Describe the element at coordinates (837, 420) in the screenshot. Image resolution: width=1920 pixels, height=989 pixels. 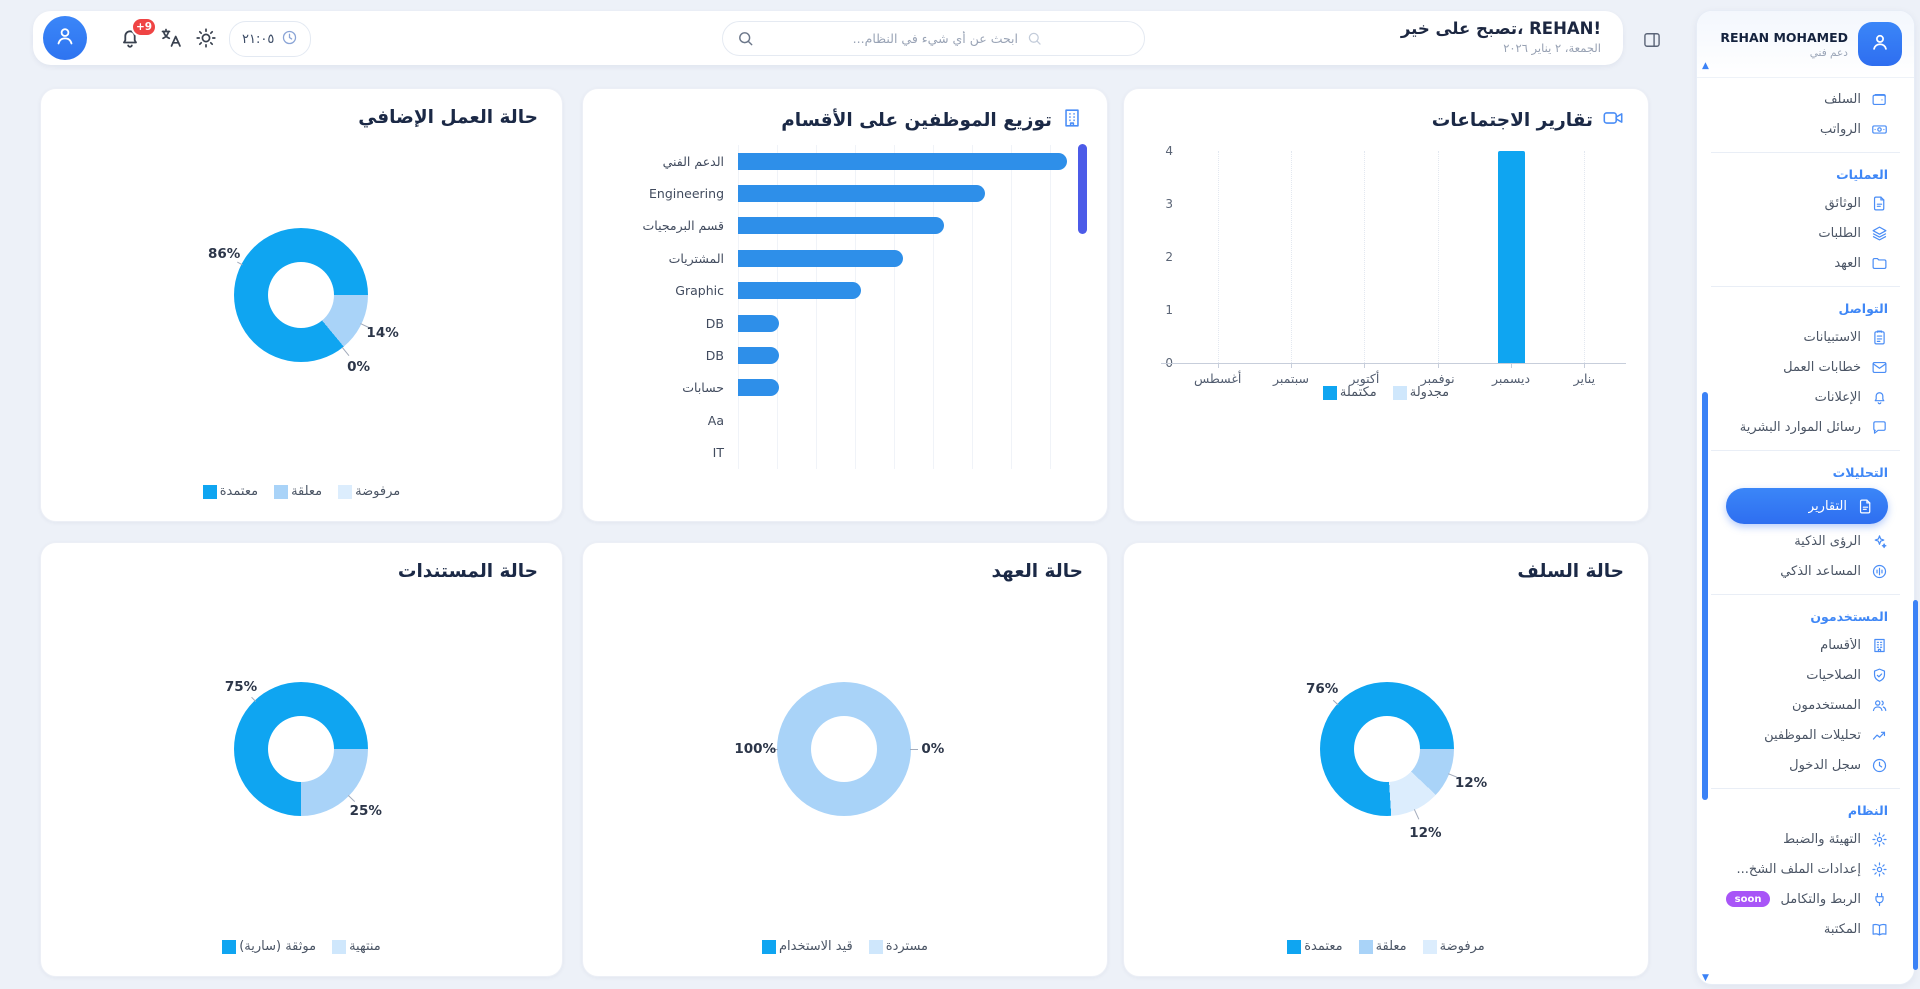
I see `bar-row: Aa` at that location.